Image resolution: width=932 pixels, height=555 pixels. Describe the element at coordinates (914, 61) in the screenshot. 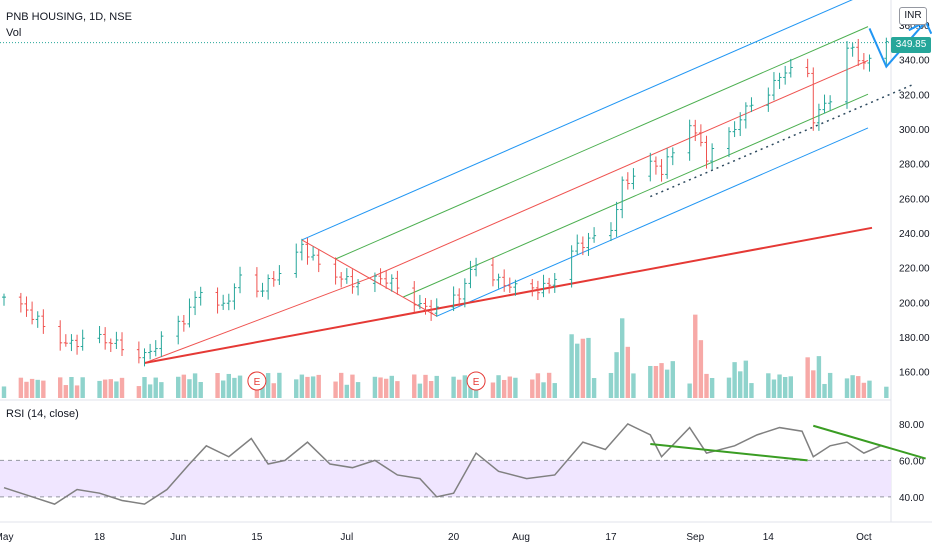

I see `price-tick-label: 340.00` at that location.